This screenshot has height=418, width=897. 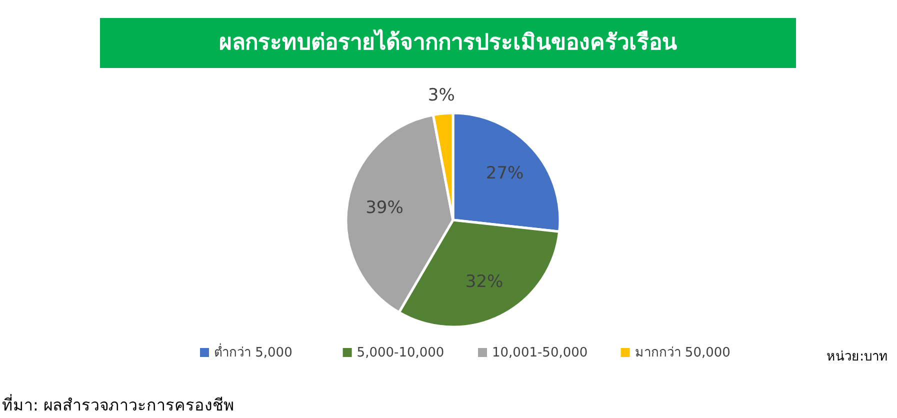 I want to click on text: หน่วย:บาท, so click(x=857, y=357).